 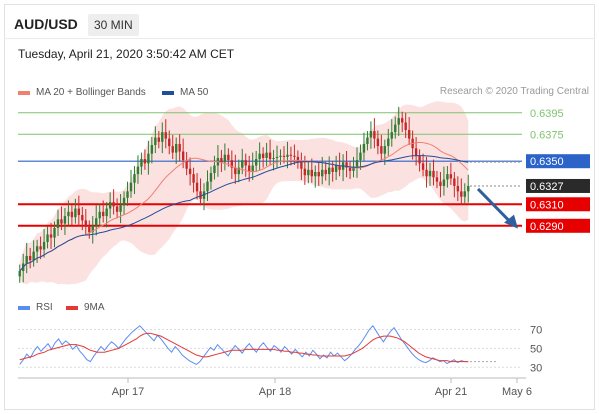 What do you see at coordinates (91, 92) in the screenshot?
I see `ma20-label: MA 20 + Bollinger Bands` at bounding box center [91, 92].